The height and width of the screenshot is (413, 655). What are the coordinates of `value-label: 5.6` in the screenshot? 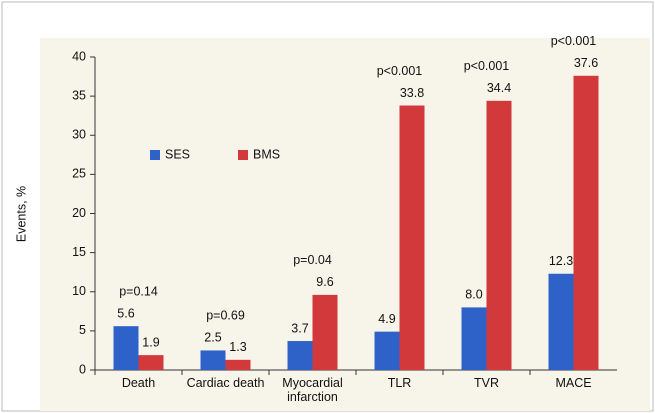 It's located at (125, 313).